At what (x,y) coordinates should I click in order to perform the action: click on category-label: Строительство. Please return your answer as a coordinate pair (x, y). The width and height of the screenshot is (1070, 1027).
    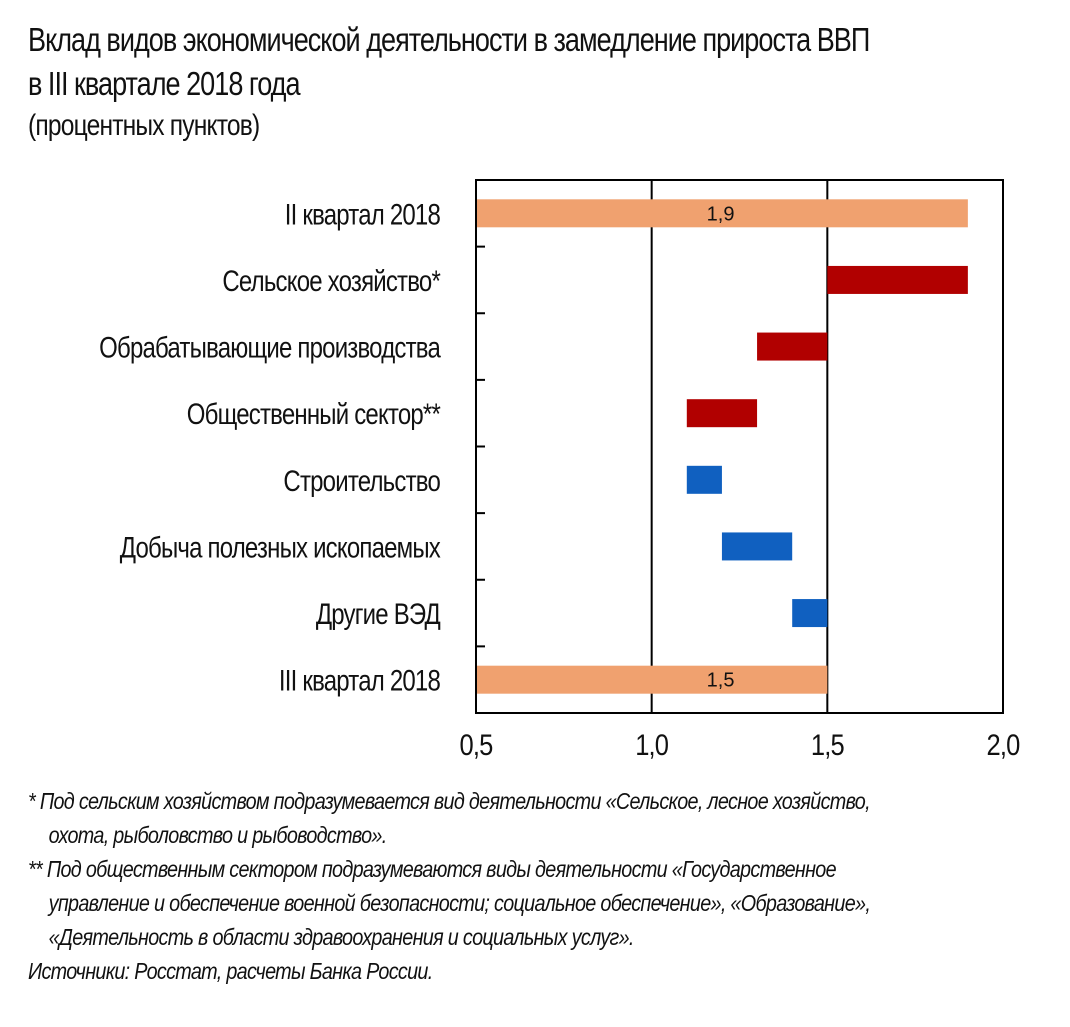
    Looking at the image, I should click on (361, 480).